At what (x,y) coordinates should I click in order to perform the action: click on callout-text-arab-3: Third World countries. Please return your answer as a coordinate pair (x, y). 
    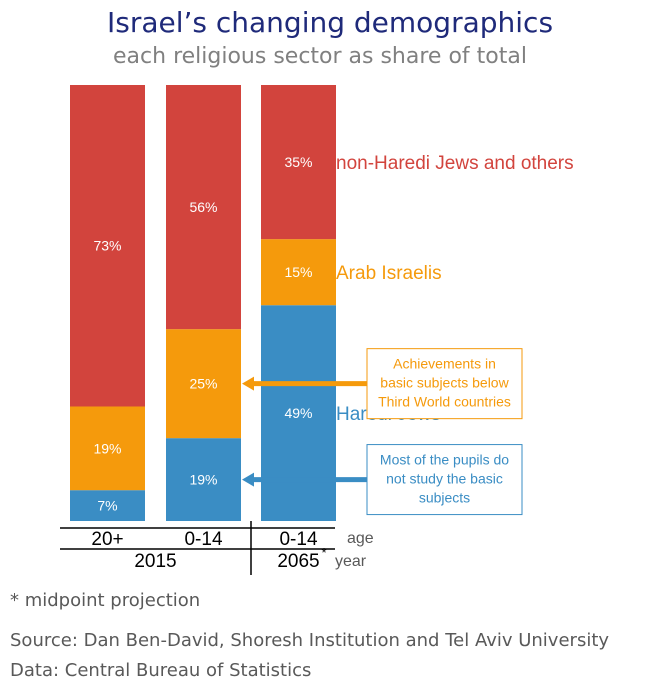
    Looking at the image, I should click on (444, 402).